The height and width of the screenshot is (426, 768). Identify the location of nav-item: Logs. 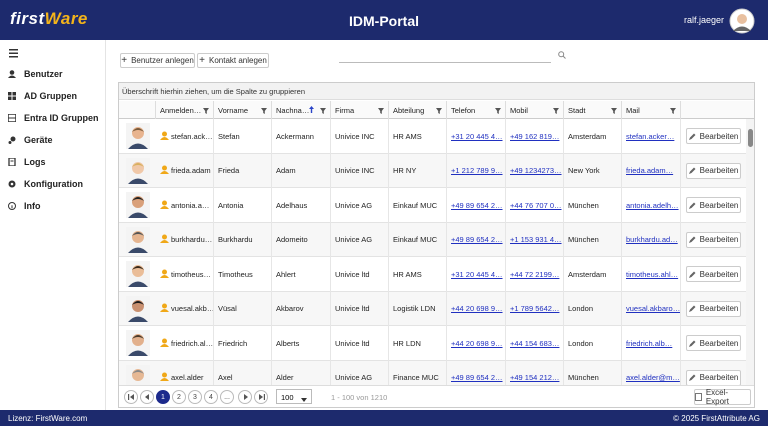
(27, 162).